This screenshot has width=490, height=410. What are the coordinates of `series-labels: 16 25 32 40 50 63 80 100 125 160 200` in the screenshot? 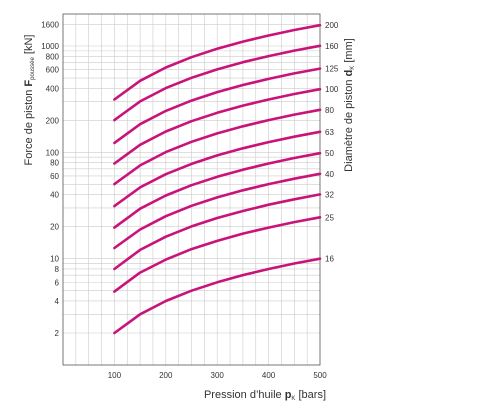 It's located at (332, 142).